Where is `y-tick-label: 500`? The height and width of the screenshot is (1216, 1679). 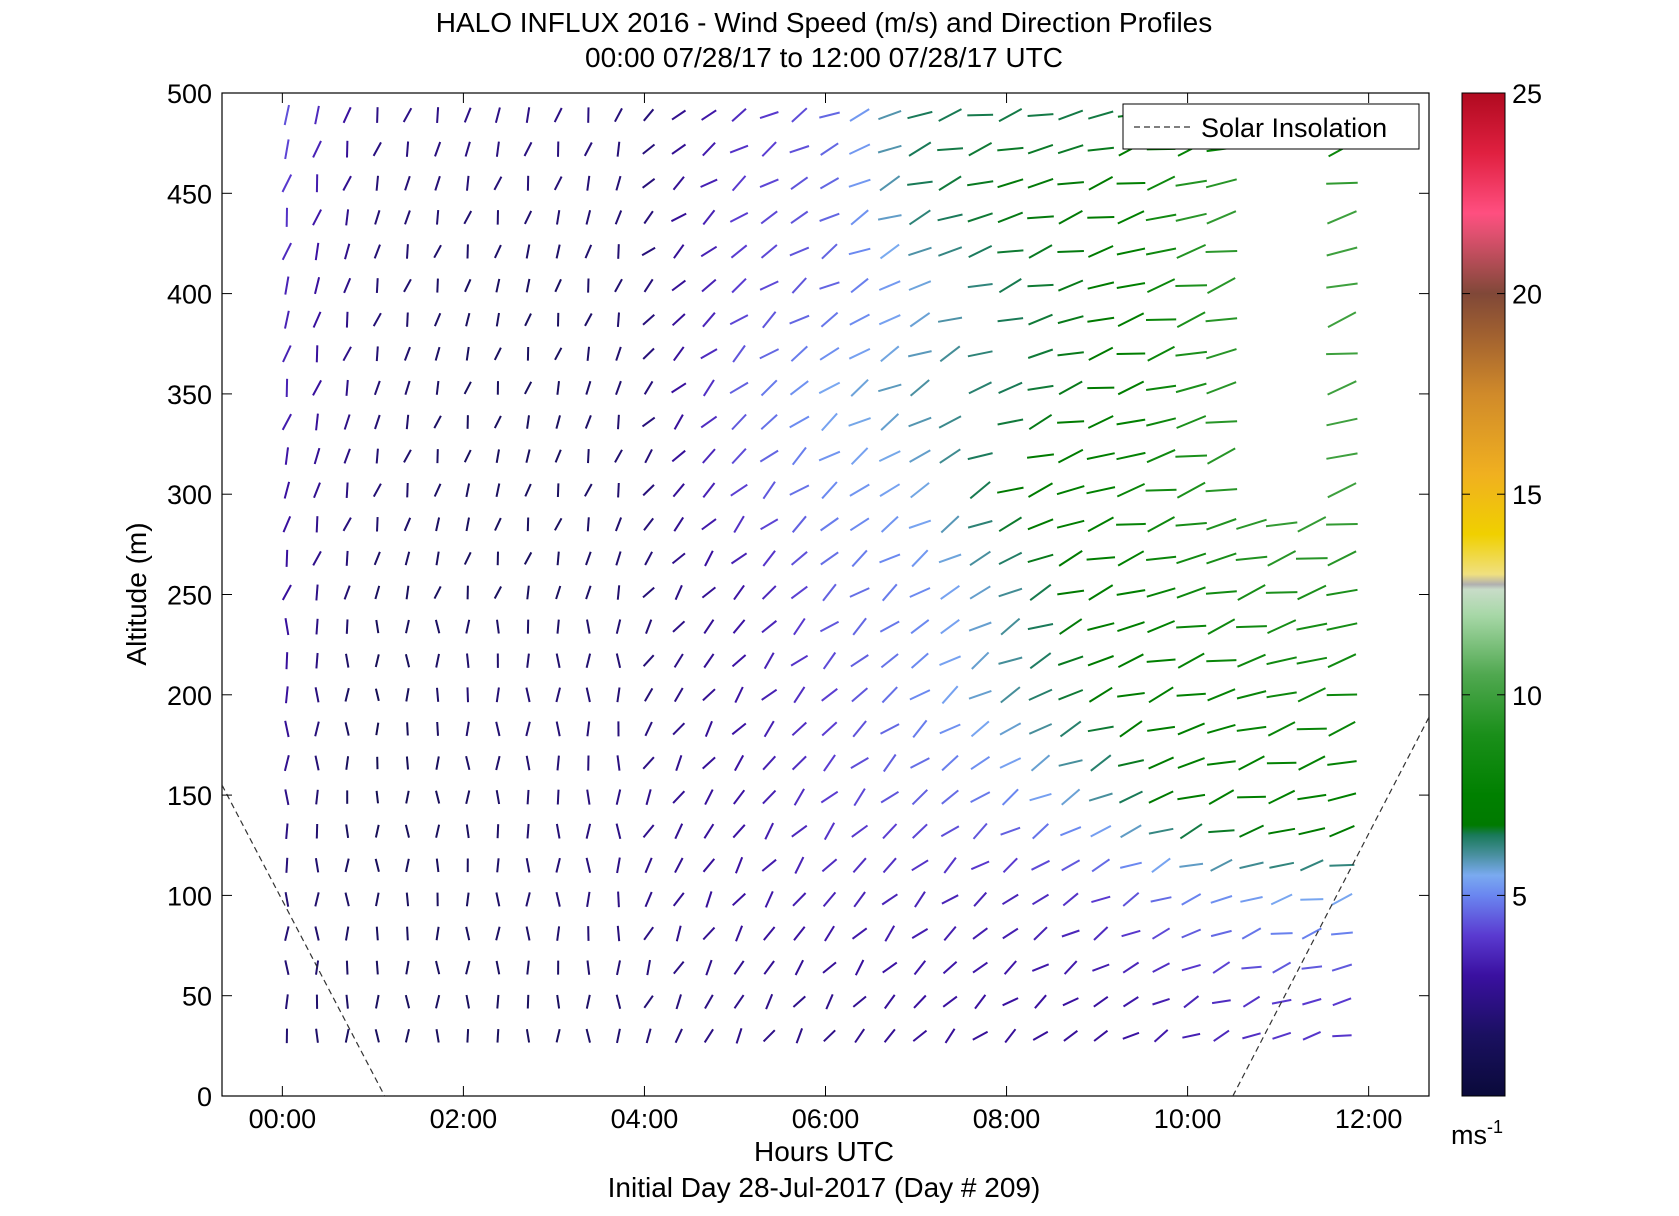
y-tick-label: 500 is located at coordinates (189, 94).